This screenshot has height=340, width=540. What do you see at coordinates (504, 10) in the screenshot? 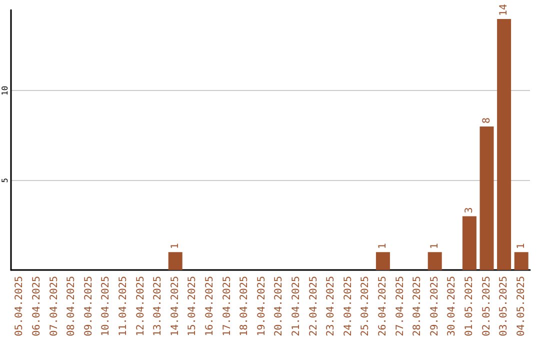
I see `data-label: 14` at bounding box center [504, 10].